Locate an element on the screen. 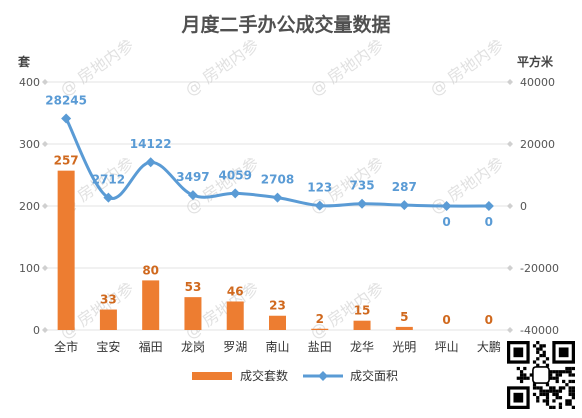  category-label: 龙岗 is located at coordinates (193, 347).